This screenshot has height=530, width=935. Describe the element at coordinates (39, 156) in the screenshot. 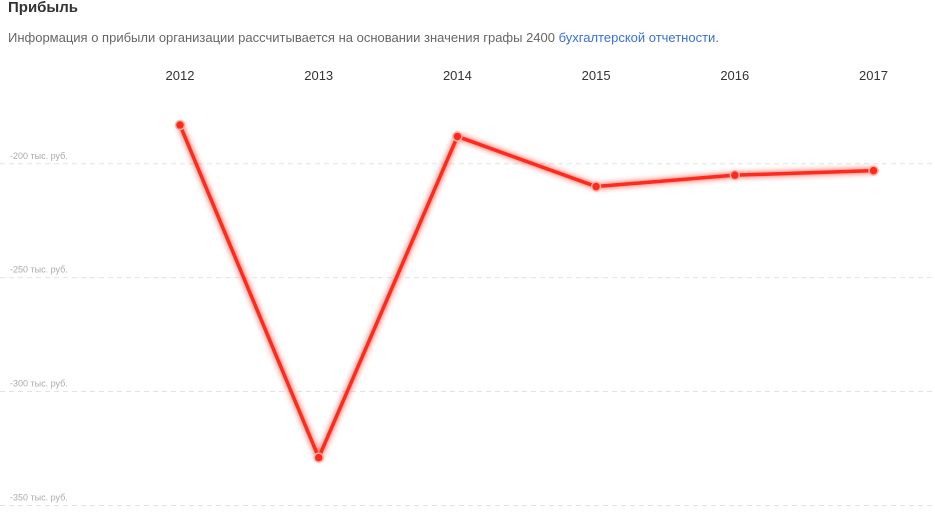

I see `y-tick-label: -200 тыс. руб.` at that location.